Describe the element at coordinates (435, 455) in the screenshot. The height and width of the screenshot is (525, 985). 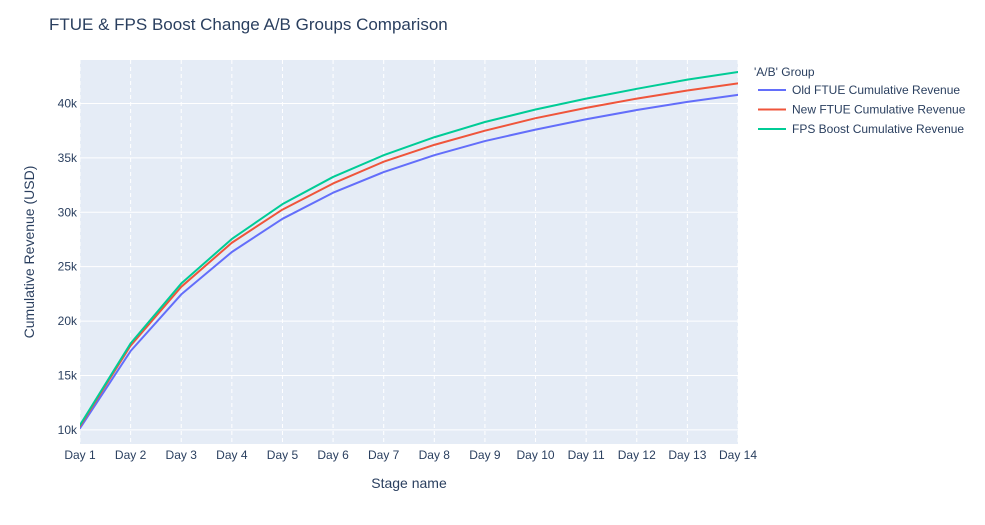
I see `x-tick-label: Day 8` at that location.